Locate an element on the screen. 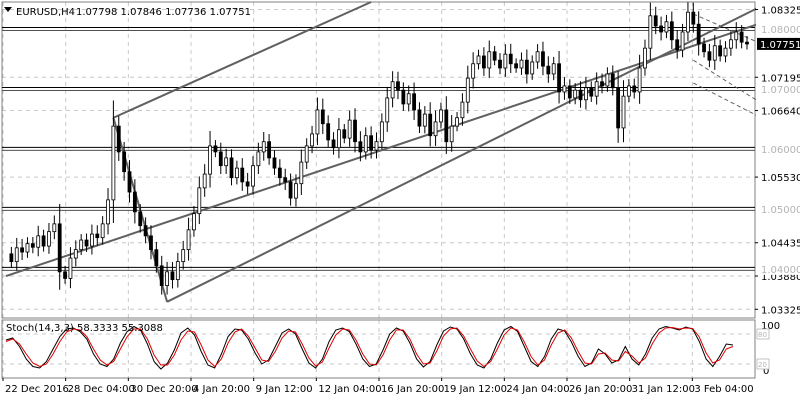  level-tag: 1.05000 is located at coordinates (780, 210).